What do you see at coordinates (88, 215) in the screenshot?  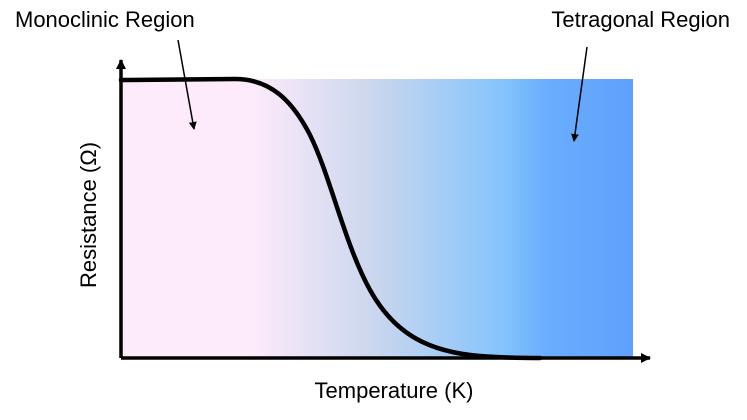 I see `y-axis-label: Resistance (Ω)` at bounding box center [88, 215].